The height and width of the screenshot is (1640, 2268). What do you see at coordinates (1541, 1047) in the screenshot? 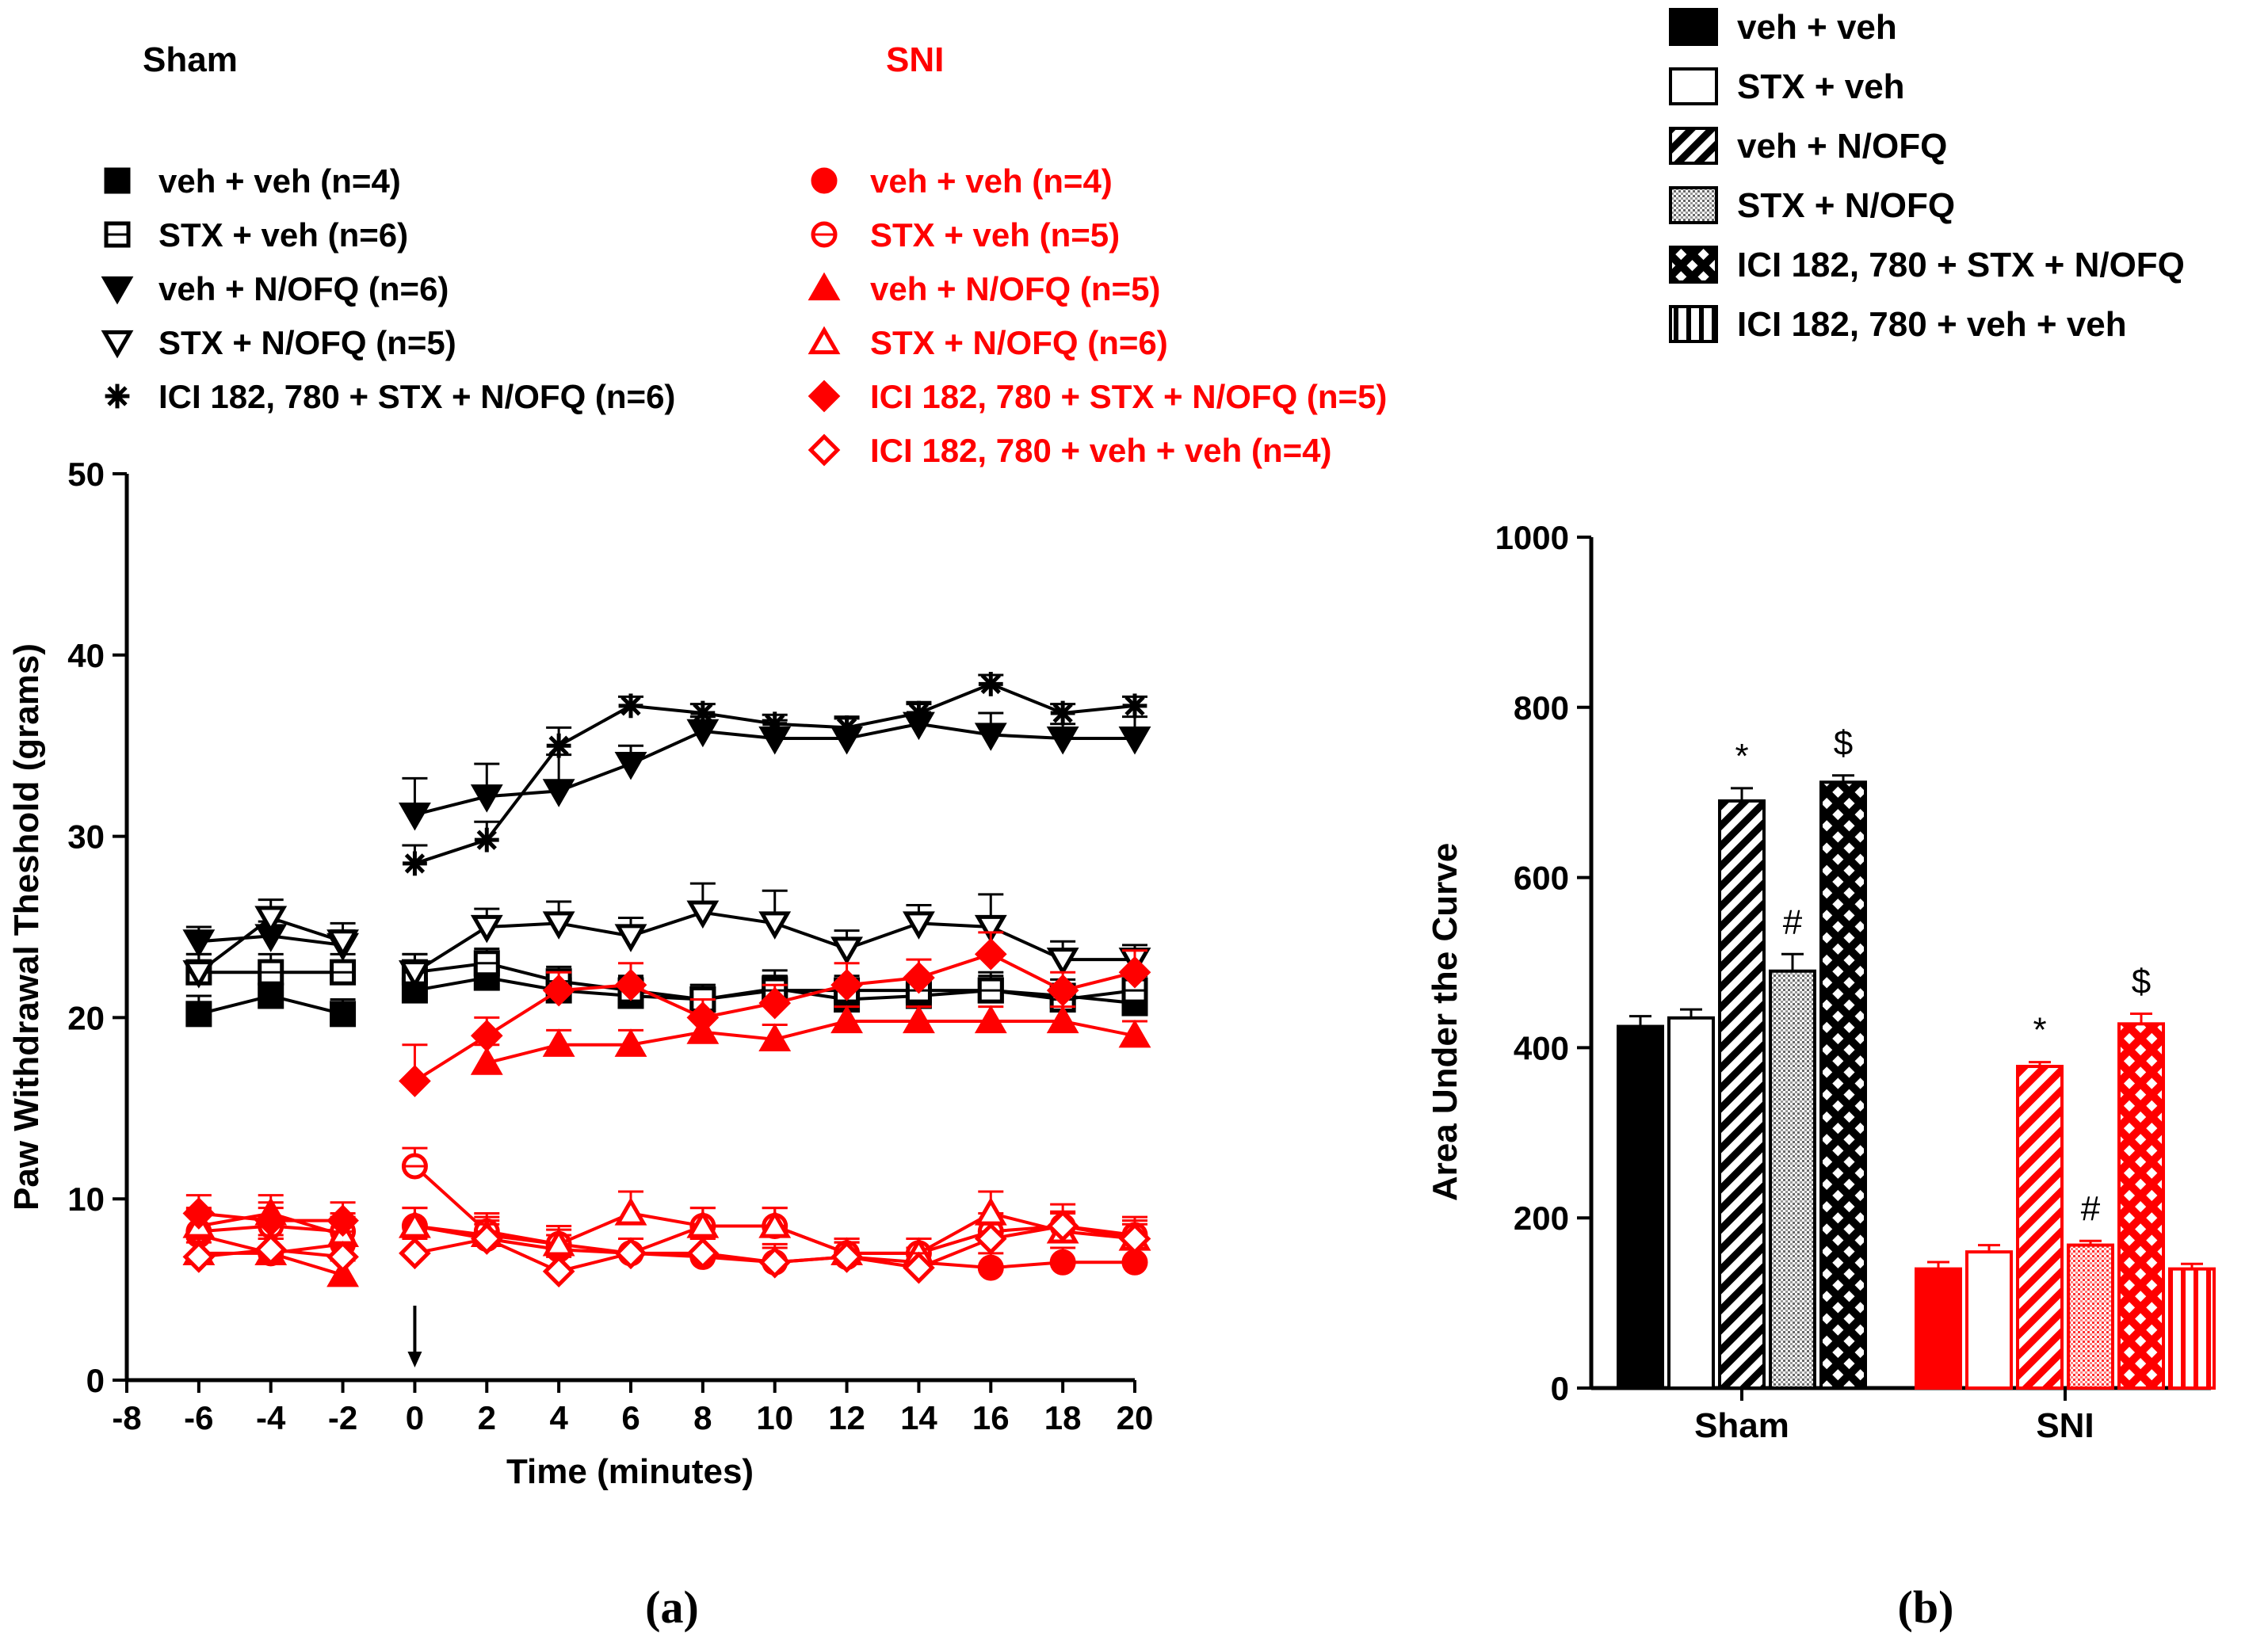
I see `bar-chart-y-tick-label: 400` at bounding box center [1541, 1047].